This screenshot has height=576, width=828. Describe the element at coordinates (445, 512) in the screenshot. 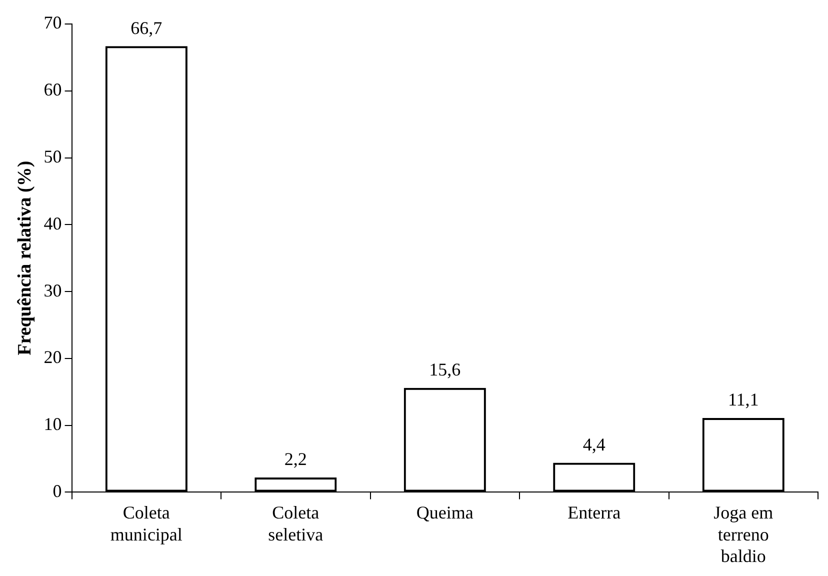

I see `x-tick-label: Queima` at that location.